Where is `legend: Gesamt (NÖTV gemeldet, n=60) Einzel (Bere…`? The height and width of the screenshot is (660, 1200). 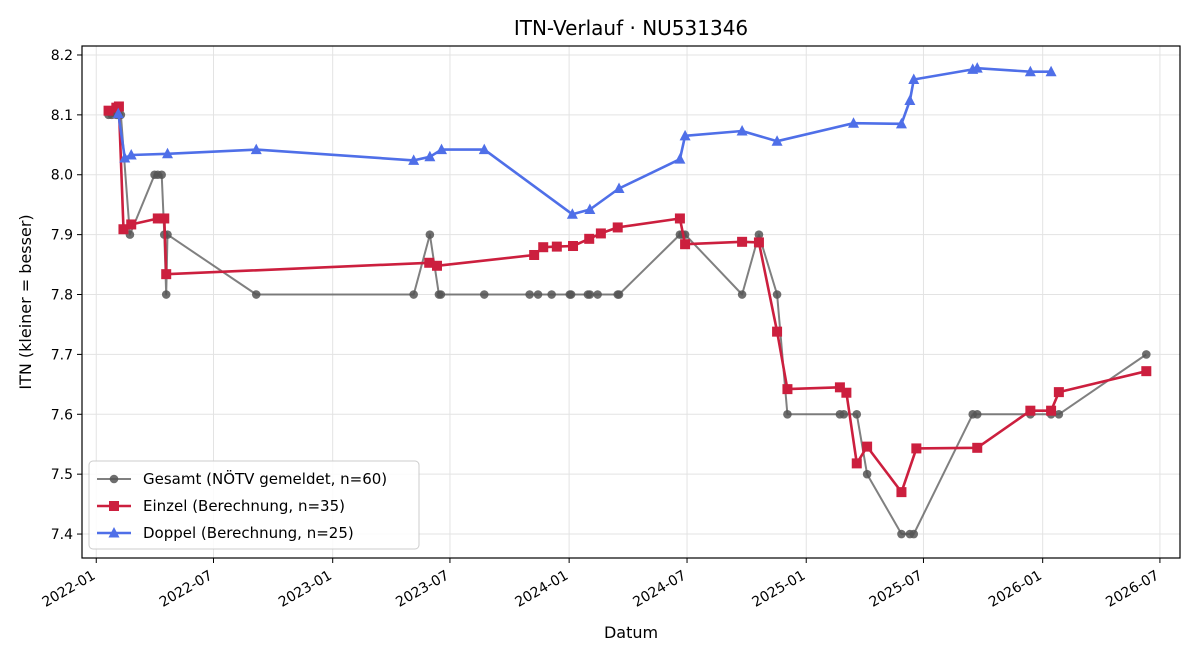 legend: Gesamt (NÖTV gemeldet, n=60) Einzel (Bere… is located at coordinates (254, 505).